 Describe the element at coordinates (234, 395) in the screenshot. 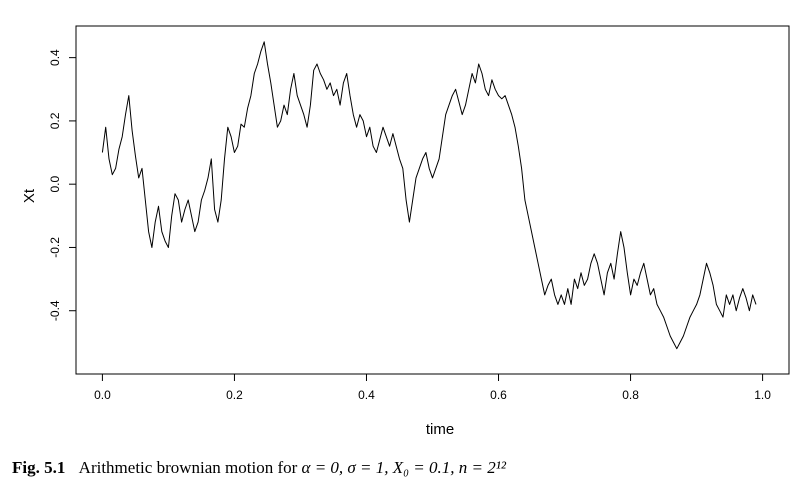

I see `x-tick-label: 0.2` at that location.